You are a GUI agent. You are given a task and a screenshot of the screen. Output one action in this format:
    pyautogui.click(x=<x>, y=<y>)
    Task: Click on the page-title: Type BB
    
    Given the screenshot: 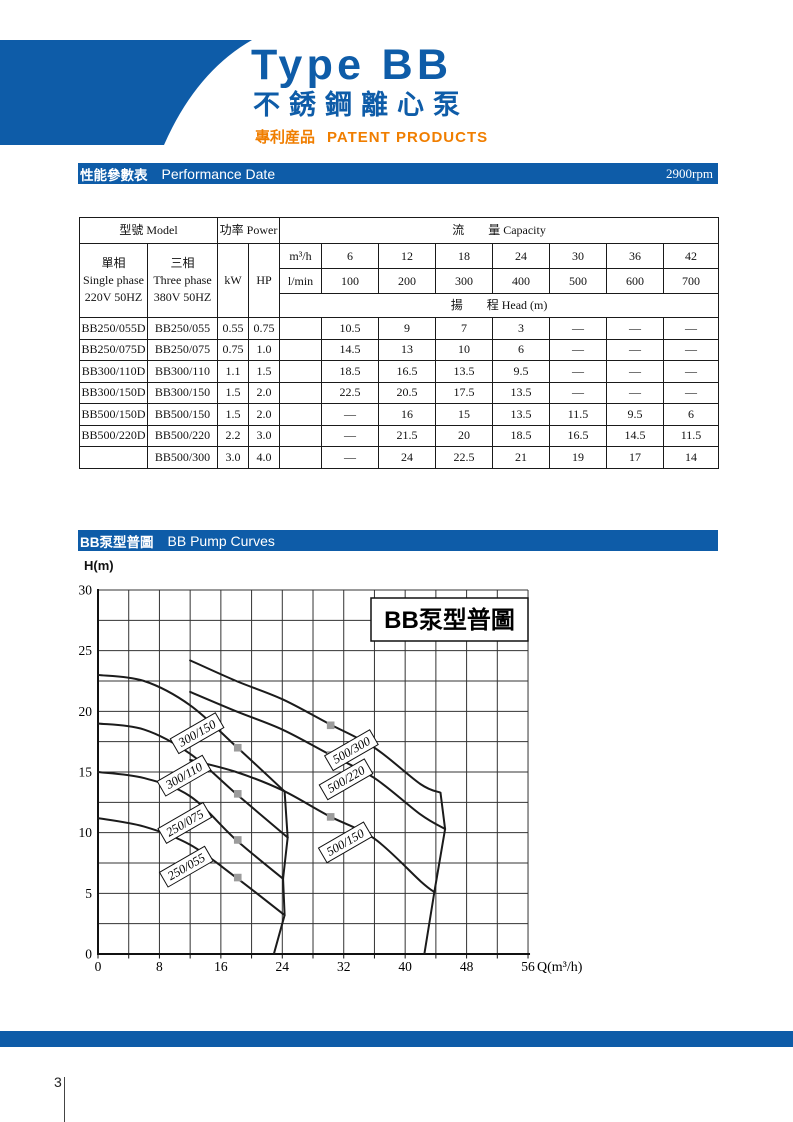 What is the action you would take?
    pyautogui.click(x=352, y=65)
    